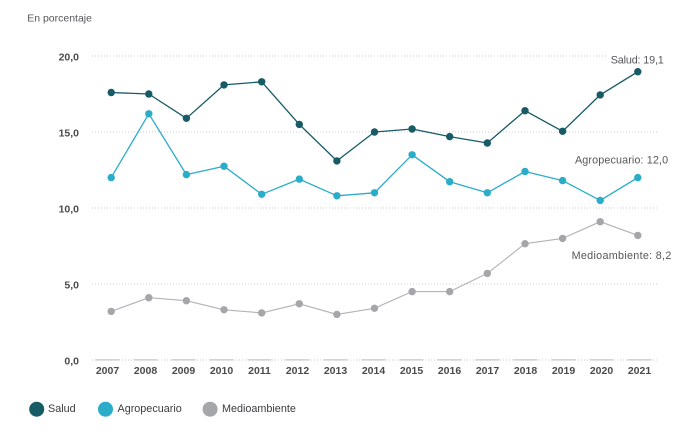 The width and height of the screenshot is (700, 438). What do you see at coordinates (150, 409) in the screenshot?
I see `svg-text: Agropecuario` at bounding box center [150, 409].